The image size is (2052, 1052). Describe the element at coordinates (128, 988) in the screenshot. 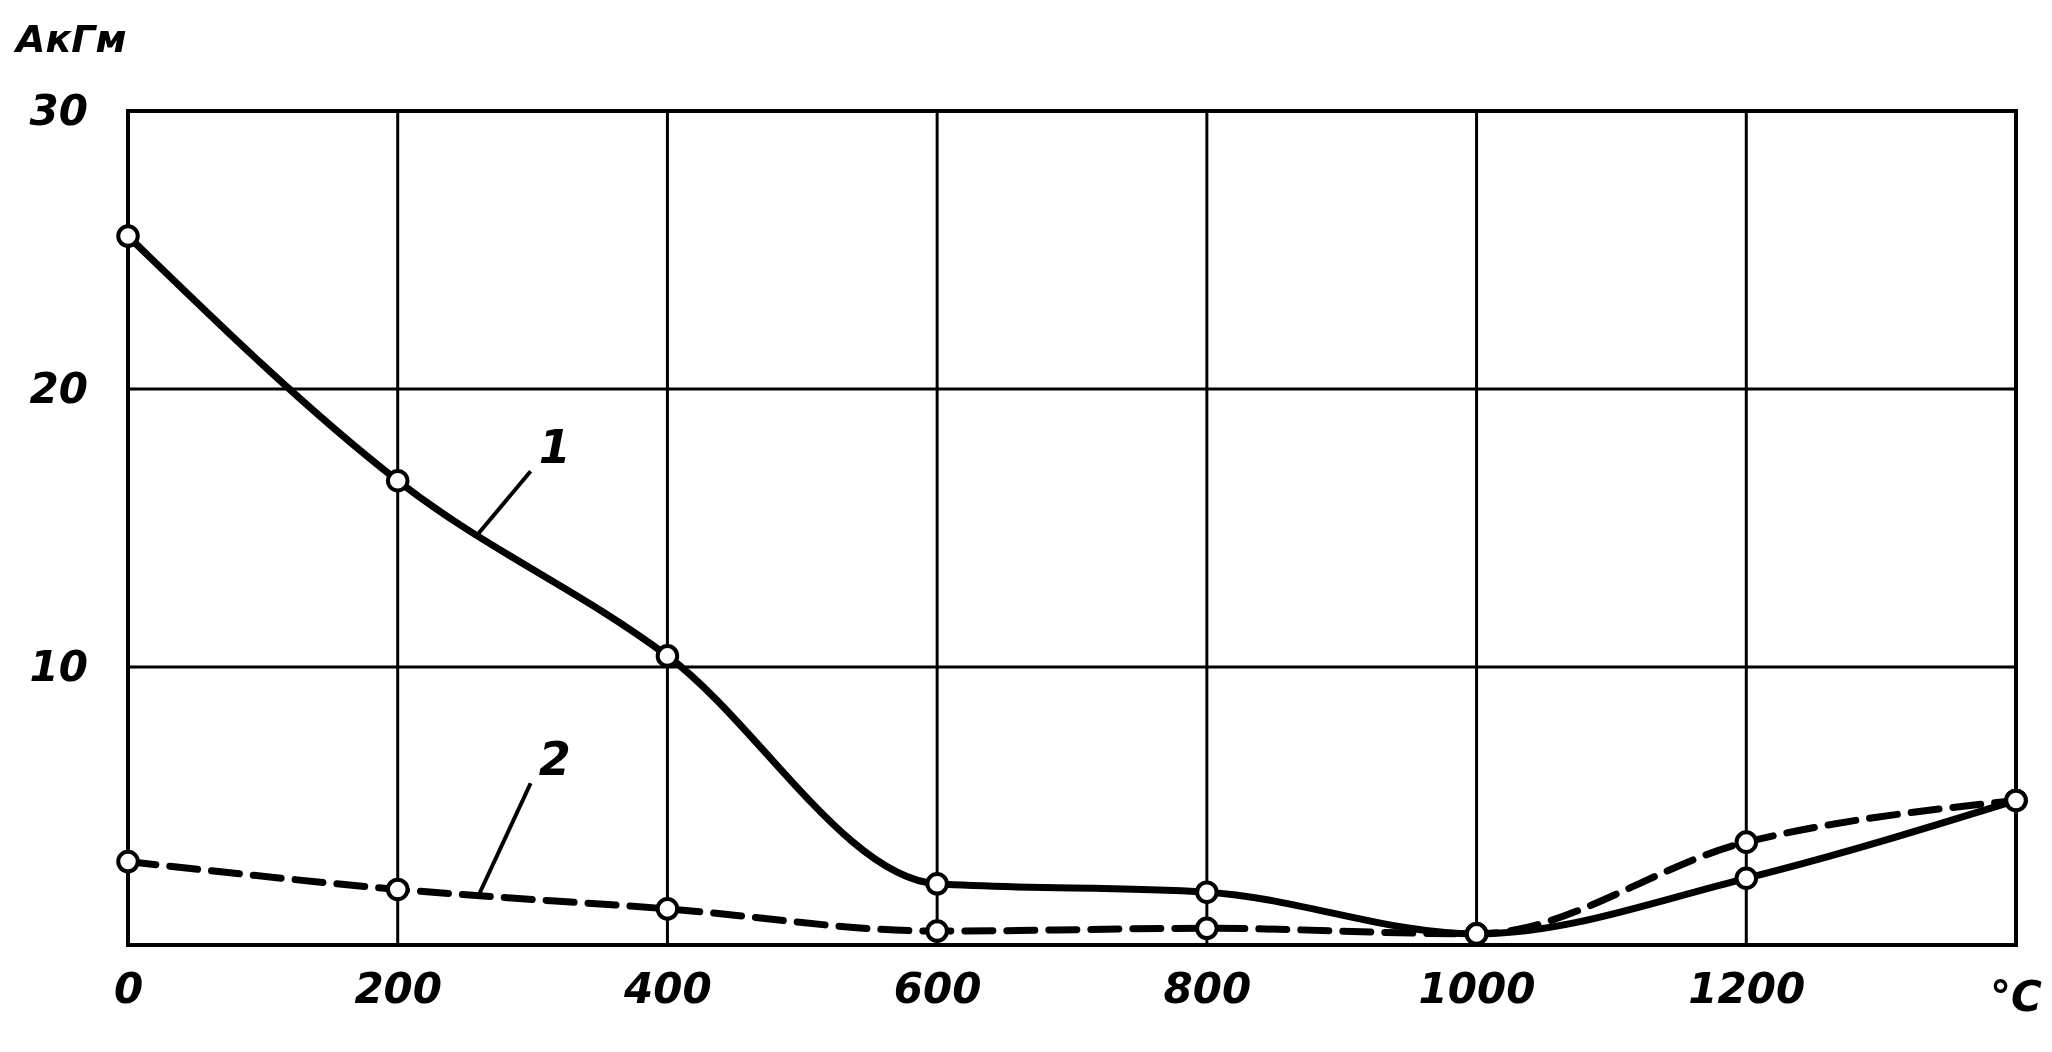

I see `x-tick-label: 0` at that location.